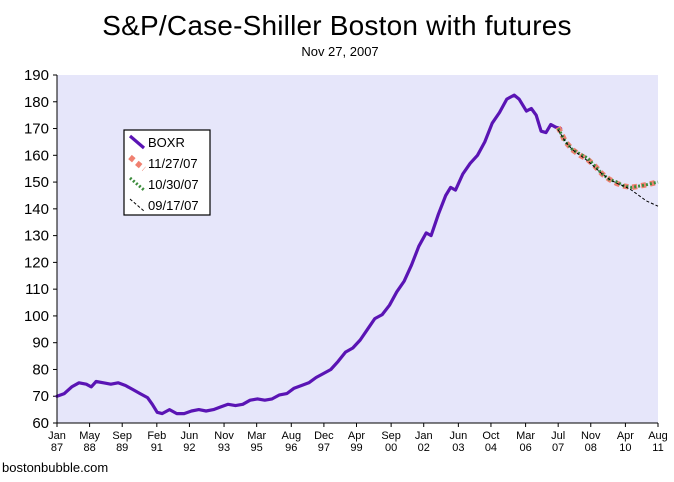 This screenshot has height=482, width=674. What do you see at coordinates (36, 75) in the screenshot?
I see `y-tick-label: 190` at bounding box center [36, 75].